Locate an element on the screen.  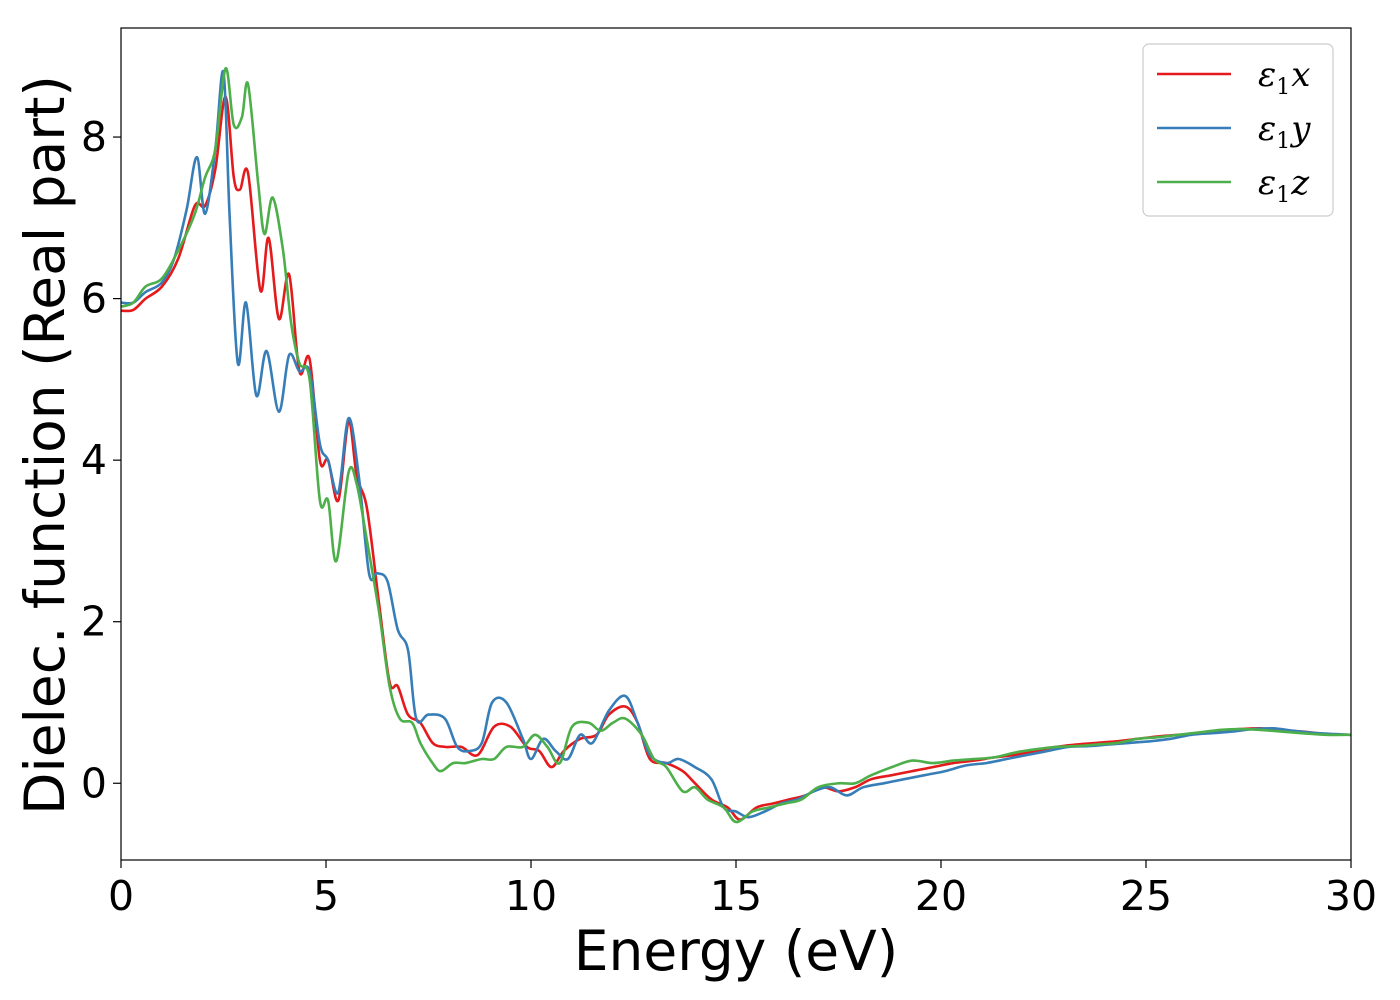
x-tick-label: 0 is located at coordinates (121, 896).